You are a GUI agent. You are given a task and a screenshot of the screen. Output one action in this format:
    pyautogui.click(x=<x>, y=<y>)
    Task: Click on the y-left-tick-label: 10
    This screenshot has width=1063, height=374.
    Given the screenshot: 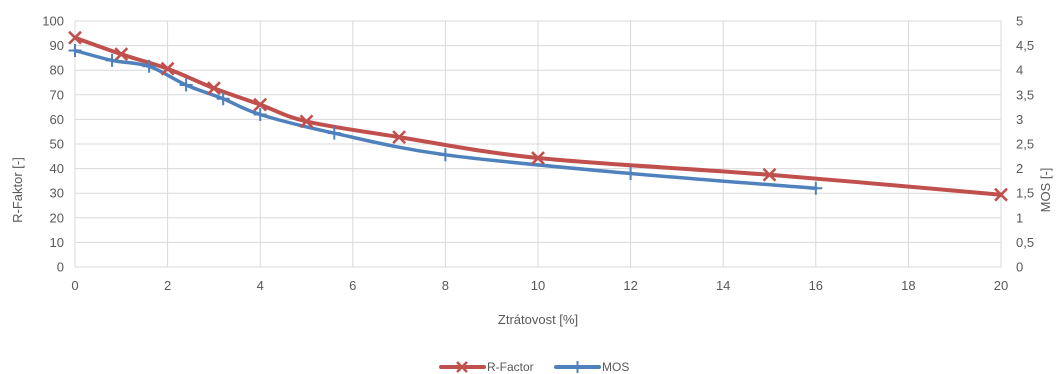 What is the action you would take?
    pyautogui.click(x=57, y=242)
    